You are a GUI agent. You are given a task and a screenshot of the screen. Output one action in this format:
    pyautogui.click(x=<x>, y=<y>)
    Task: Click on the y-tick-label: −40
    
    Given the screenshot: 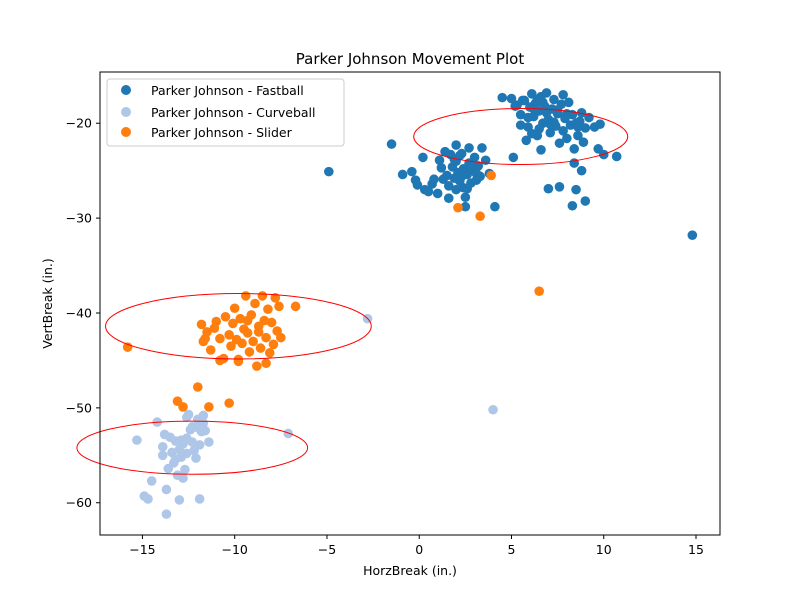 What is the action you would take?
    pyautogui.click(x=79, y=312)
    